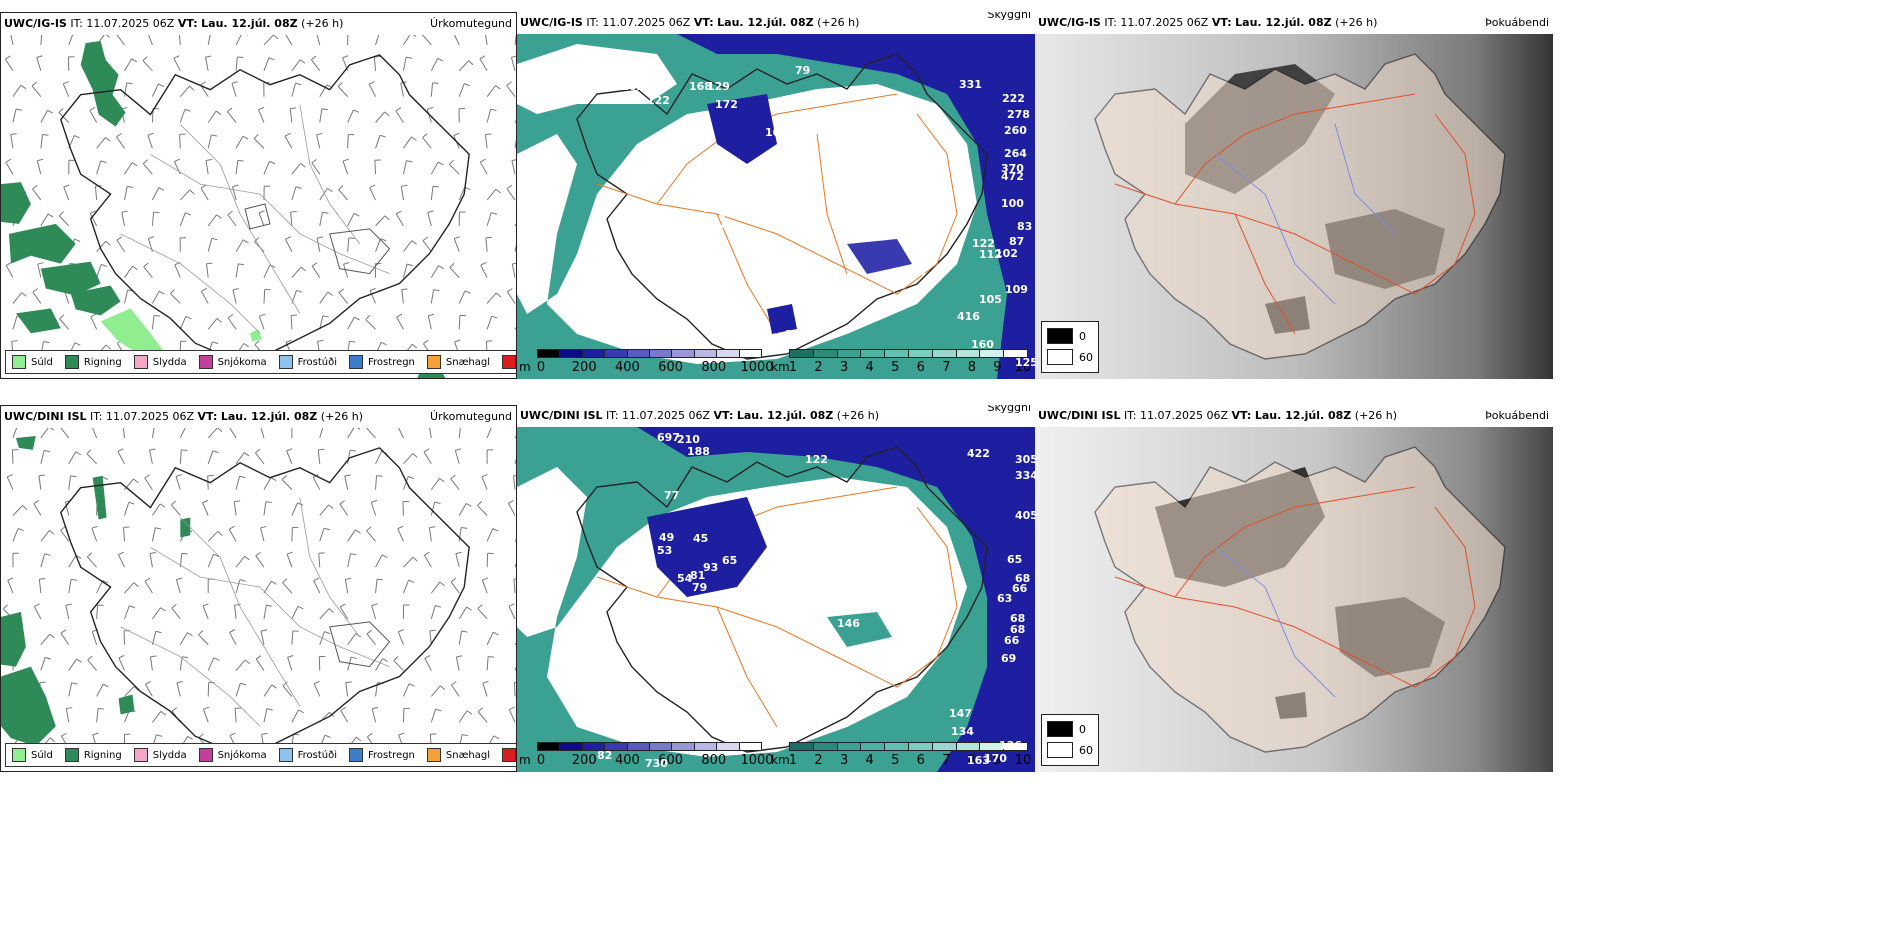 The image size is (1900, 950). What do you see at coordinates (869, 760) in the screenshot?
I see `colorbar-tick: 4` at bounding box center [869, 760].